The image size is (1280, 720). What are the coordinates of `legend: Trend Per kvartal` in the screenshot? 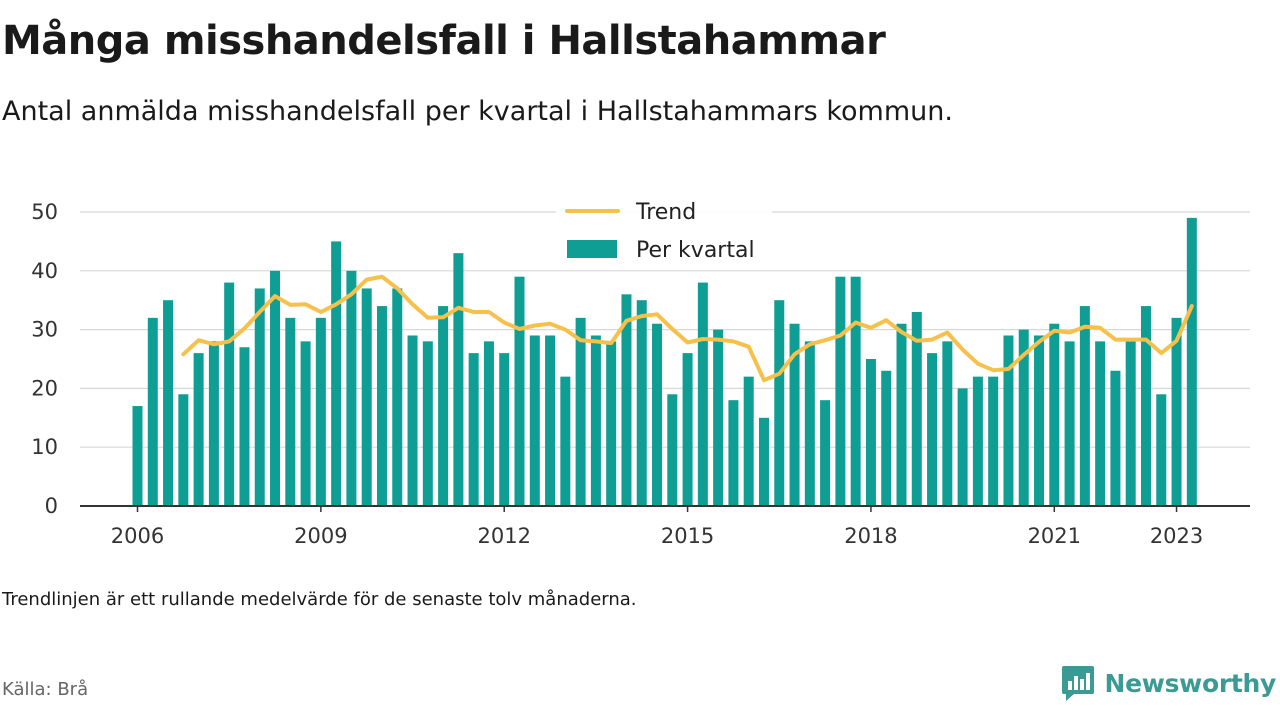 It's located at (664, 232).